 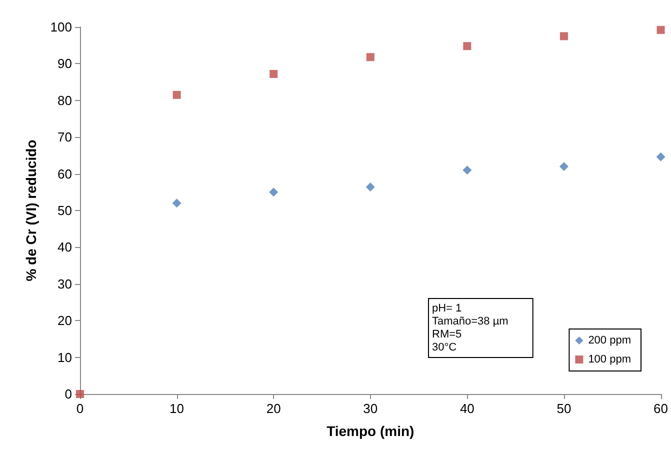 What do you see at coordinates (65, 64) in the screenshot?
I see `y-tick-label: 90` at bounding box center [65, 64].